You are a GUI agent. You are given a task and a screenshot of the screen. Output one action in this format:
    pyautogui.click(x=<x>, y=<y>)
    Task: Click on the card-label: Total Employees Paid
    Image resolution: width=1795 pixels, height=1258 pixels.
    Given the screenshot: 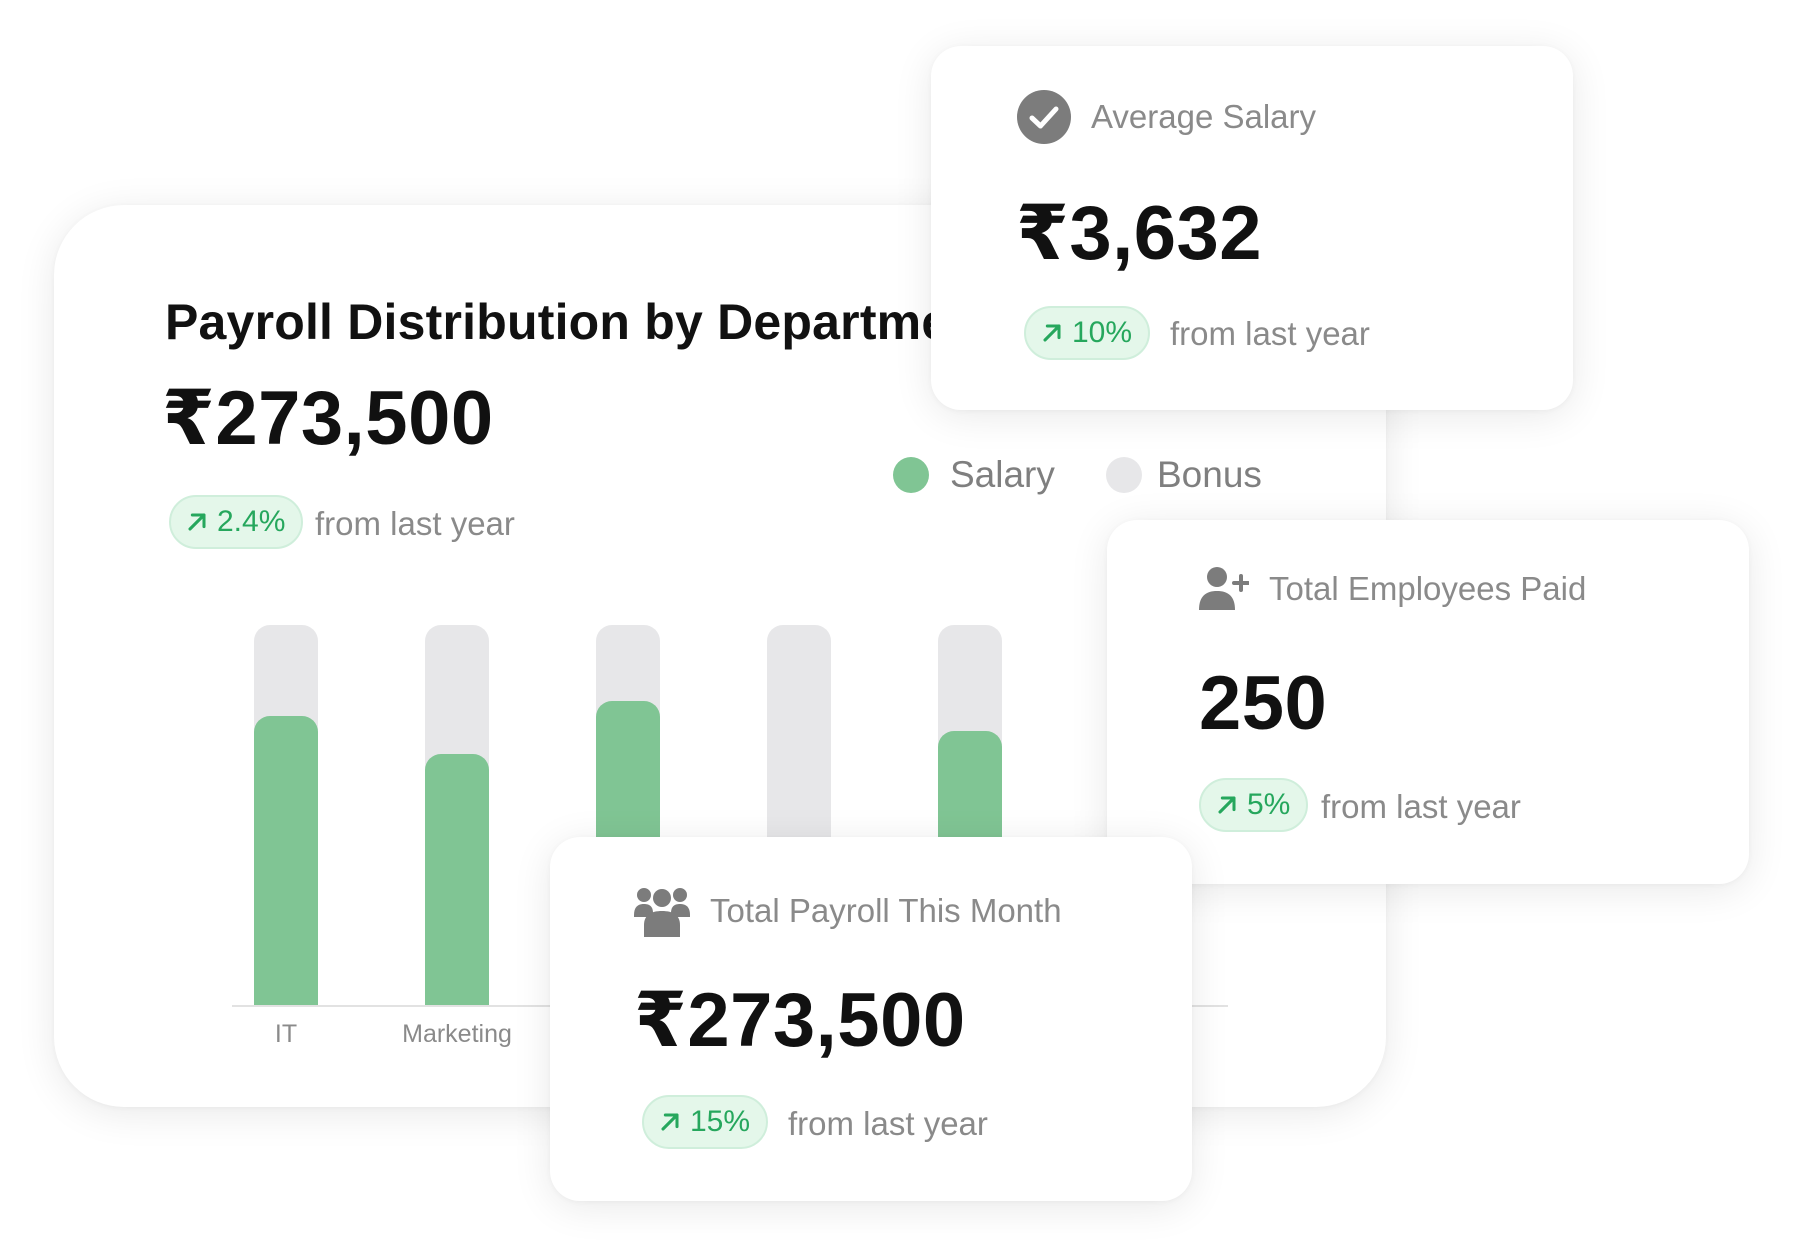 What is the action you would take?
    pyautogui.click(x=1428, y=588)
    